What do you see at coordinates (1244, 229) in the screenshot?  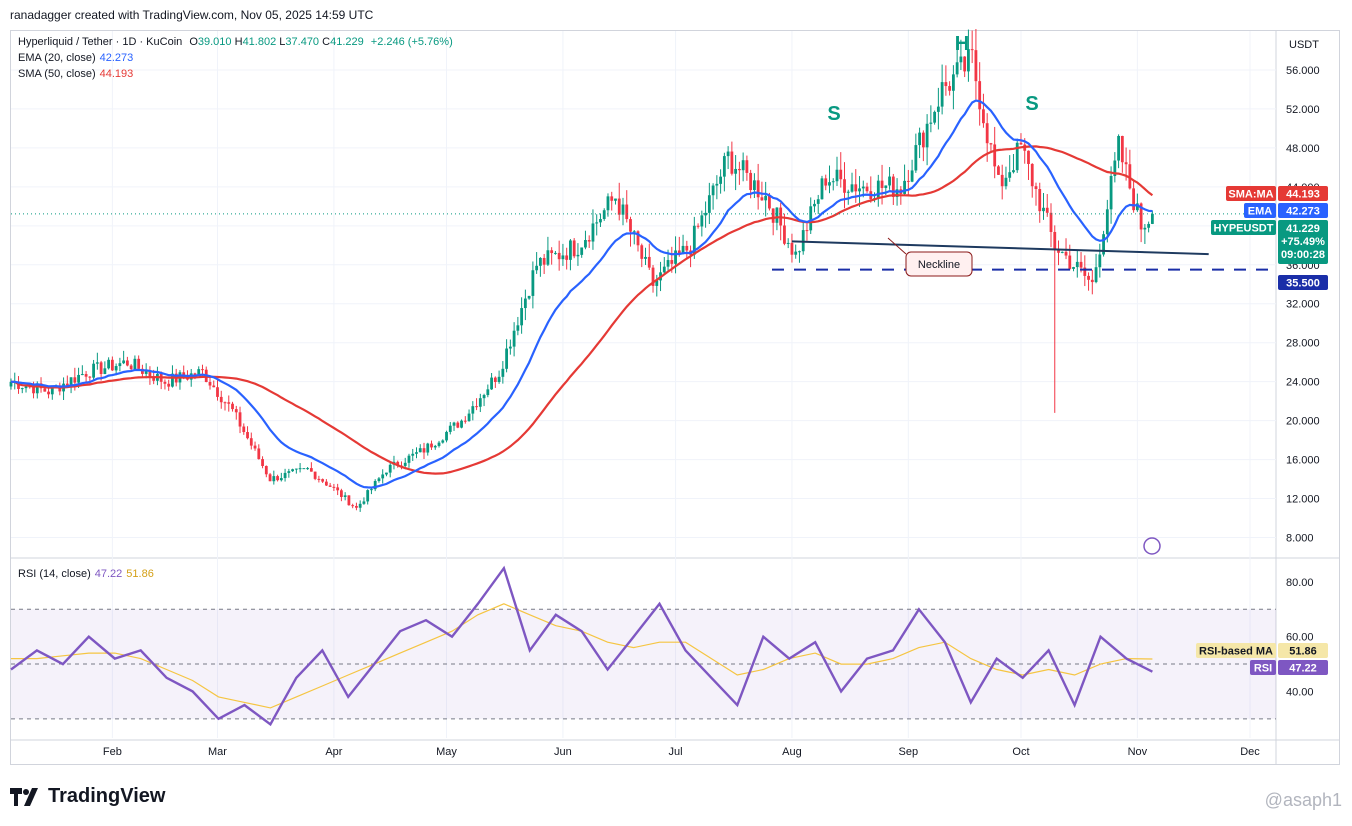 I see `price-badge-label: HYPEUSDT` at bounding box center [1244, 229].